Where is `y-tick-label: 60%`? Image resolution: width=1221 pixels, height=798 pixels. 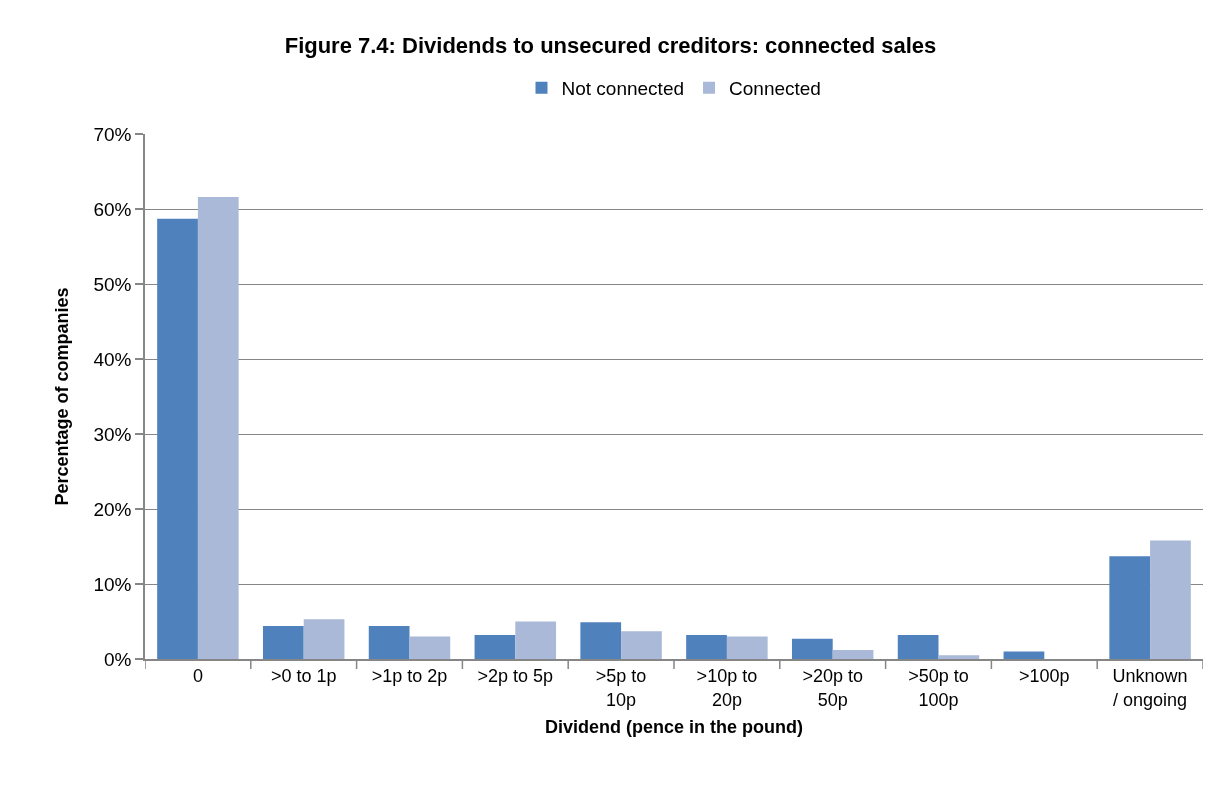 y-tick-label: 60% is located at coordinates (112, 209).